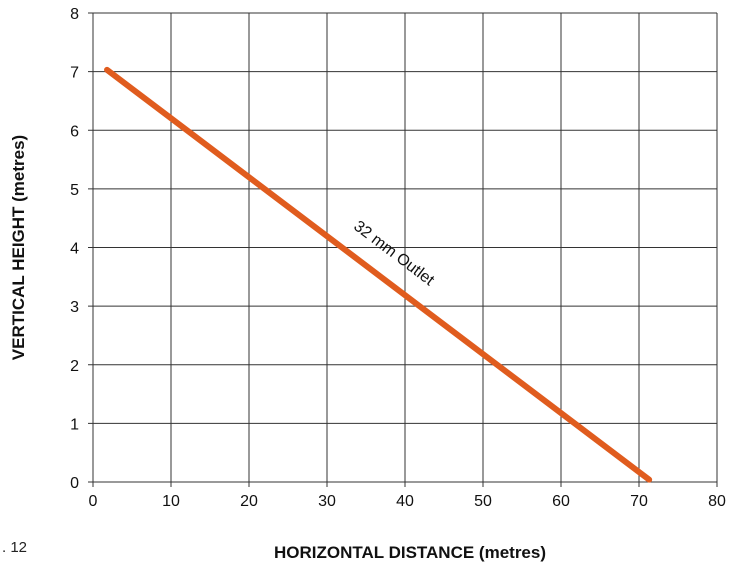 This screenshot has width=733, height=565. I want to click on y-tick-labels: 0 1 2 3 4 5 6 7 8, so click(74, 249).